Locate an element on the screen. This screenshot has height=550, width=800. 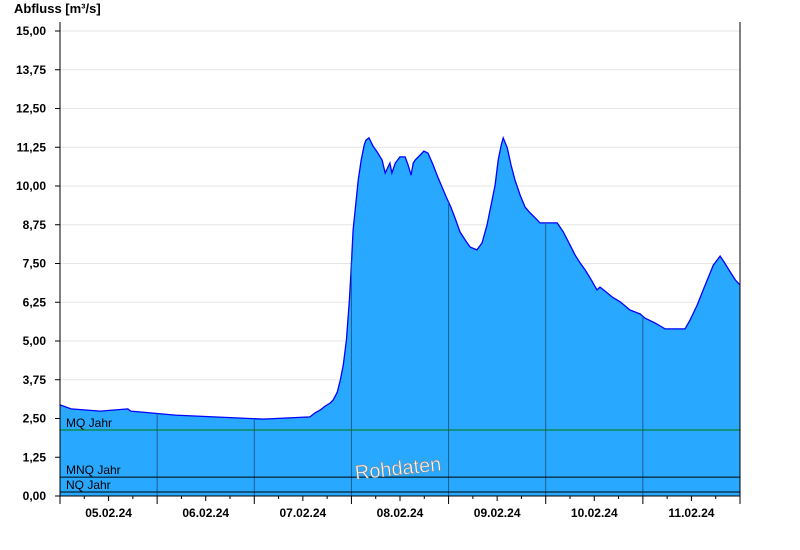
x-tick-label: 06.02.24 is located at coordinates (205, 513).